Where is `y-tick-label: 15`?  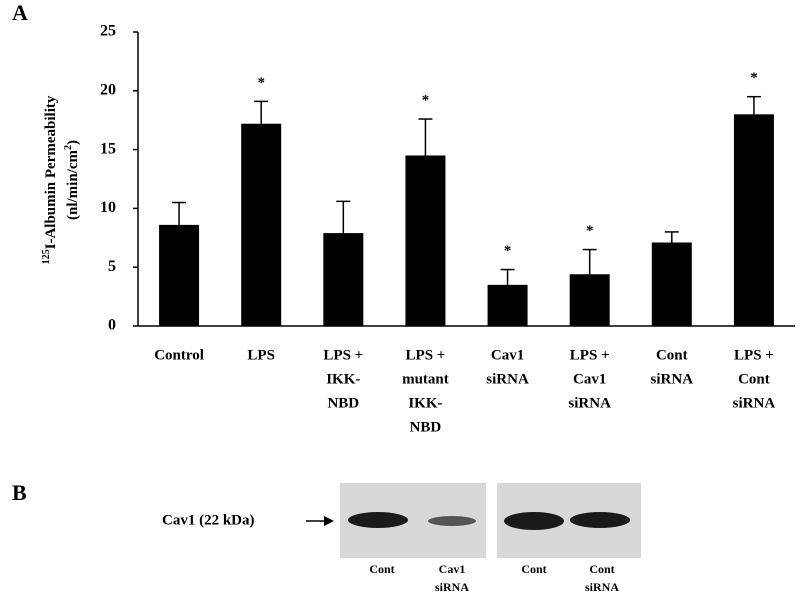
y-tick-label: 15 is located at coordinates (108, 148).